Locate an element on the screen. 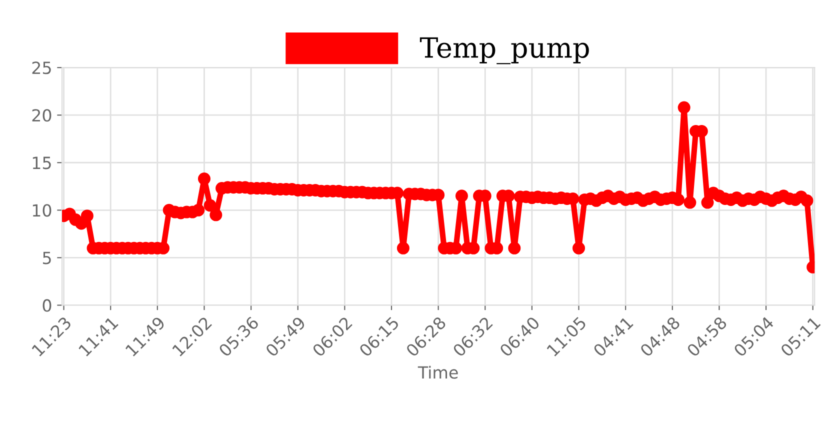 This screenshot has height=436, width=827. legend-label: Temp_pump is located at coordinates (504, 50).